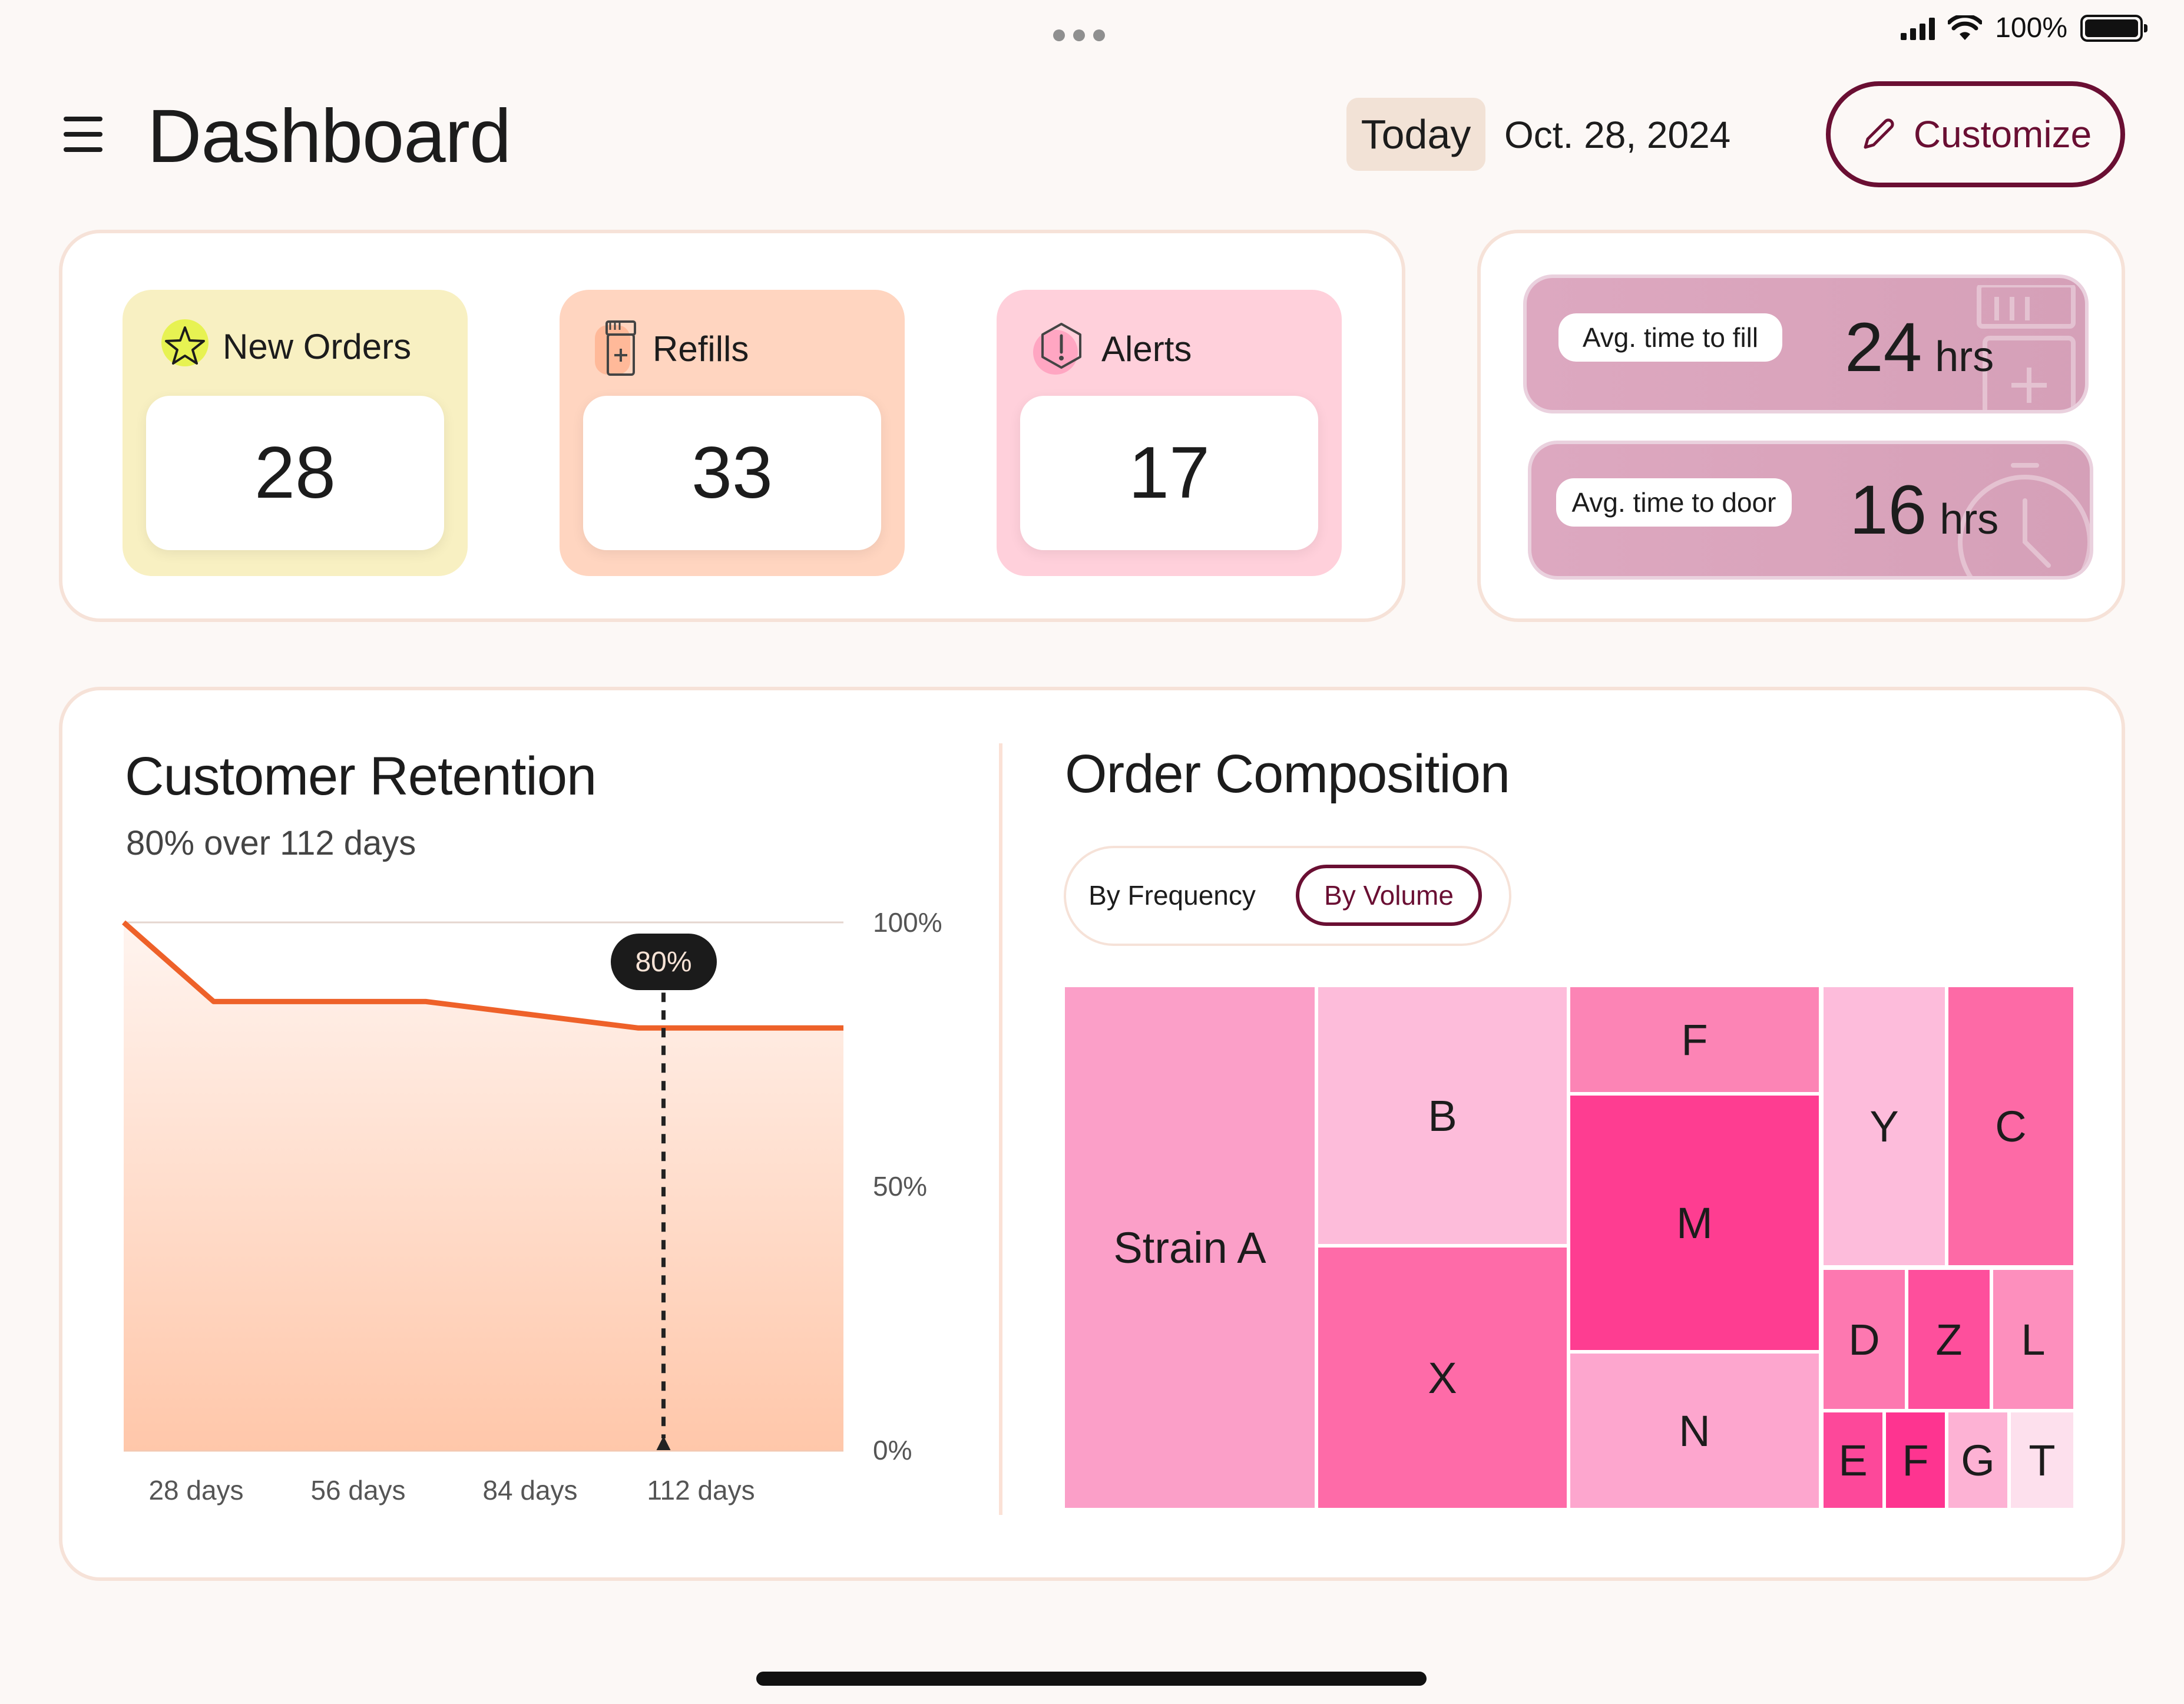  Describe the element at coordinates (1670, 337) in the screenshot. I see `avg-label-pill: Avg. time to fill` at that location.